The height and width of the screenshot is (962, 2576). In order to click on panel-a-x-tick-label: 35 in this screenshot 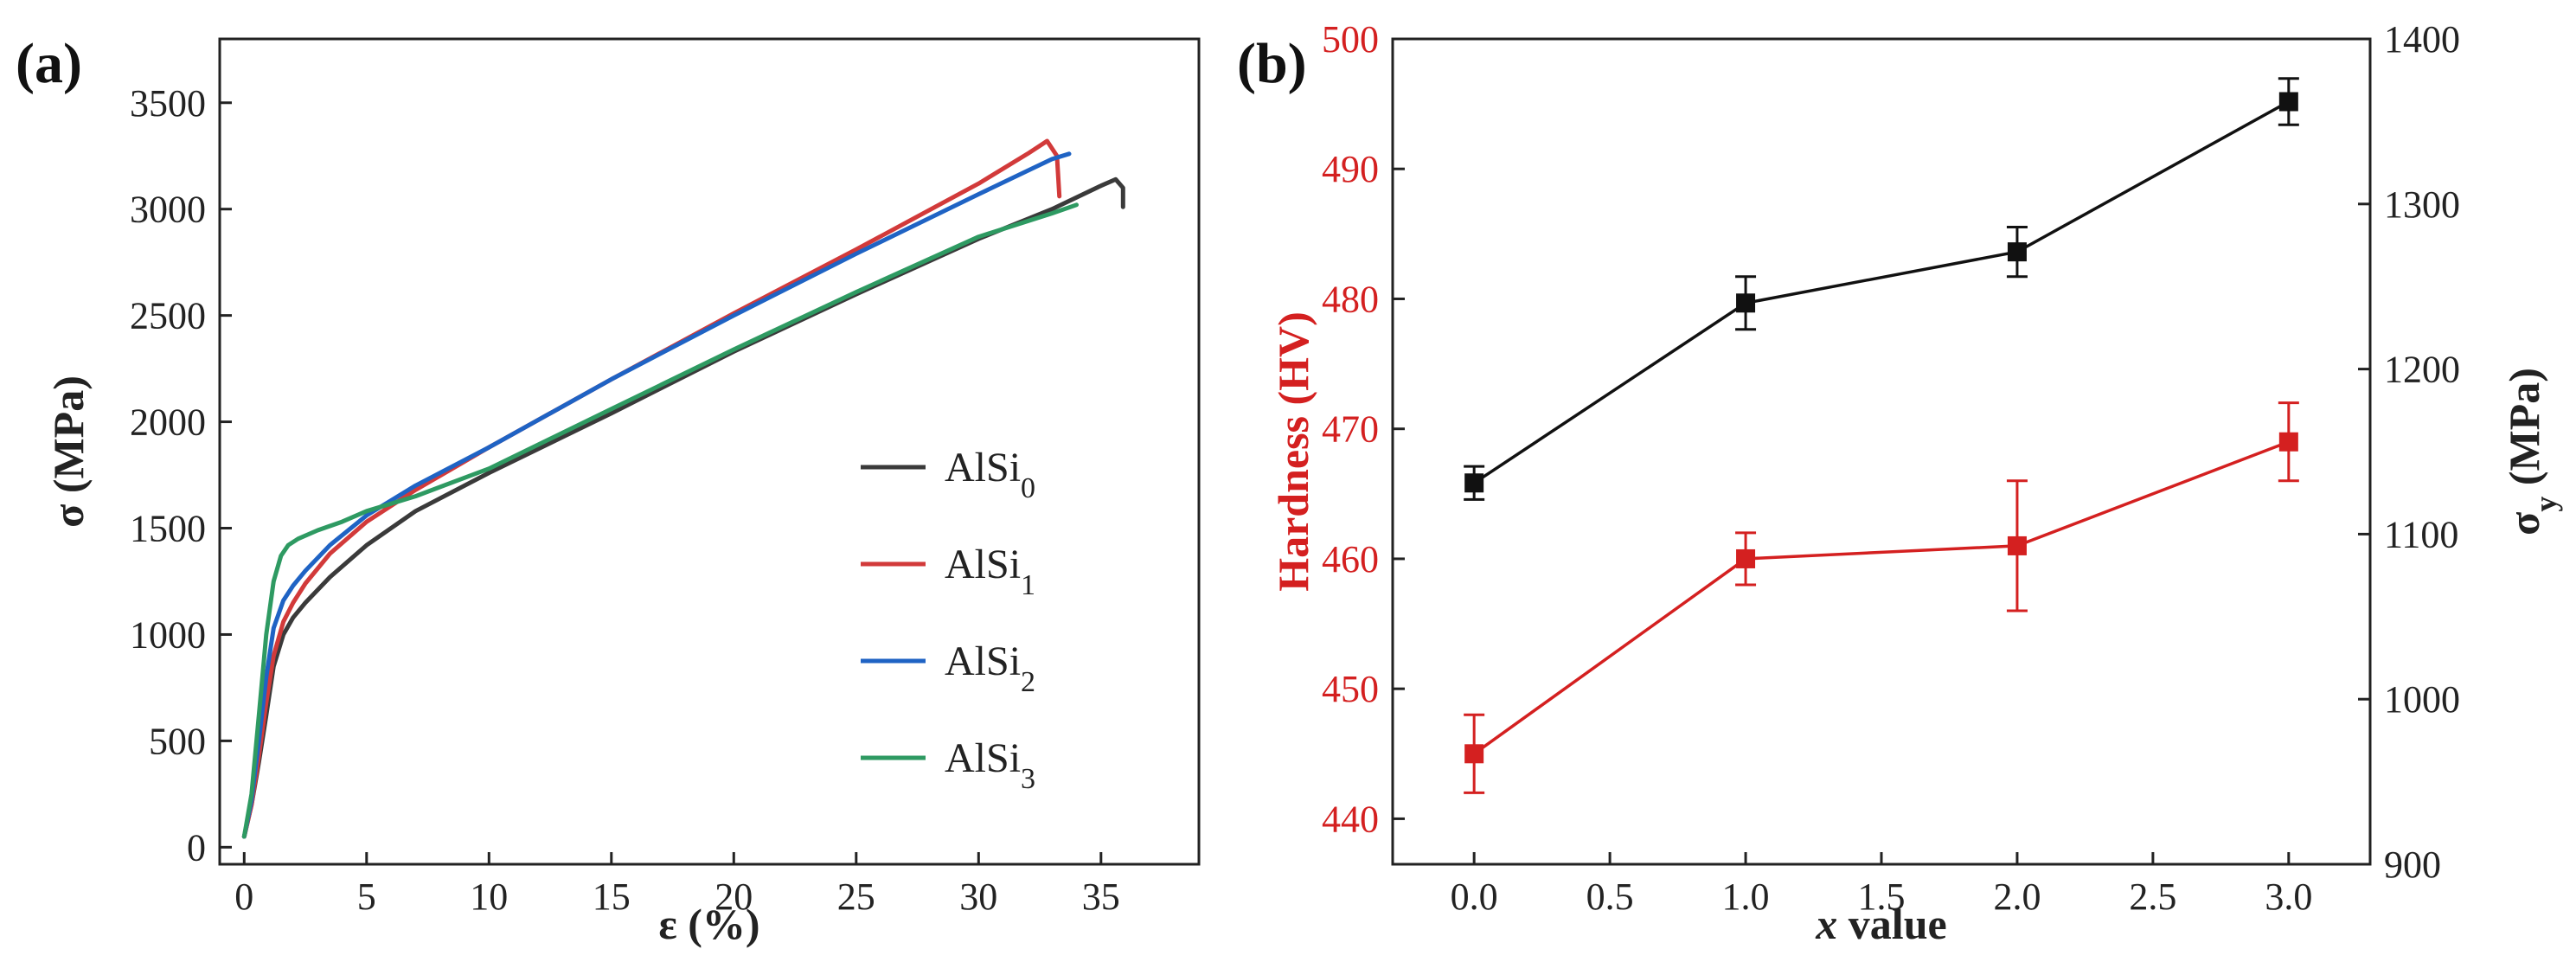, I will do `click(1101, 897)`.